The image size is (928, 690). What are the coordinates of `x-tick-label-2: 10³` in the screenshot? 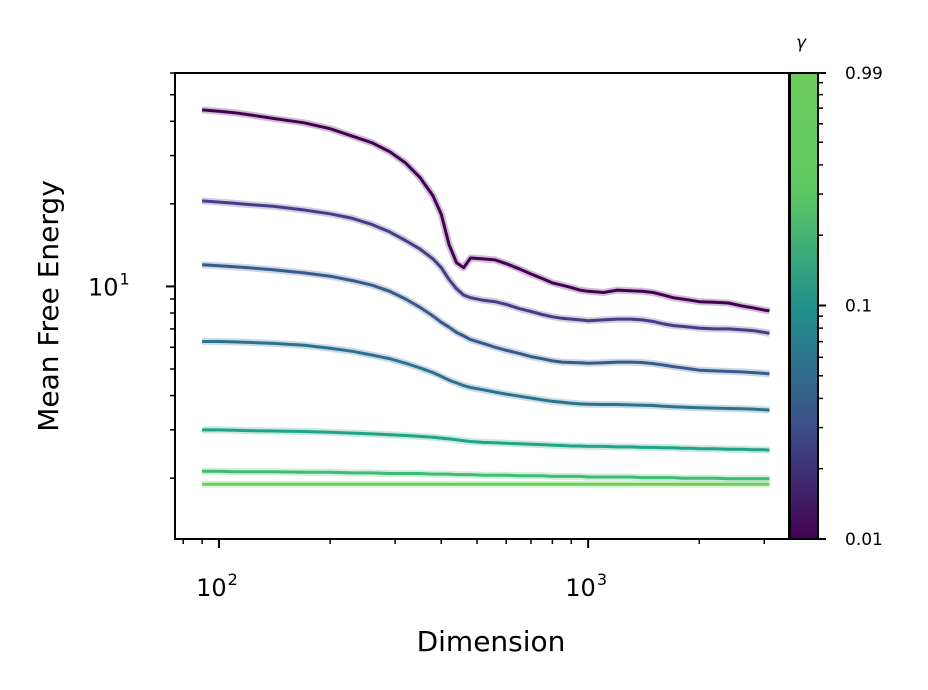 It's located at (586, 586).